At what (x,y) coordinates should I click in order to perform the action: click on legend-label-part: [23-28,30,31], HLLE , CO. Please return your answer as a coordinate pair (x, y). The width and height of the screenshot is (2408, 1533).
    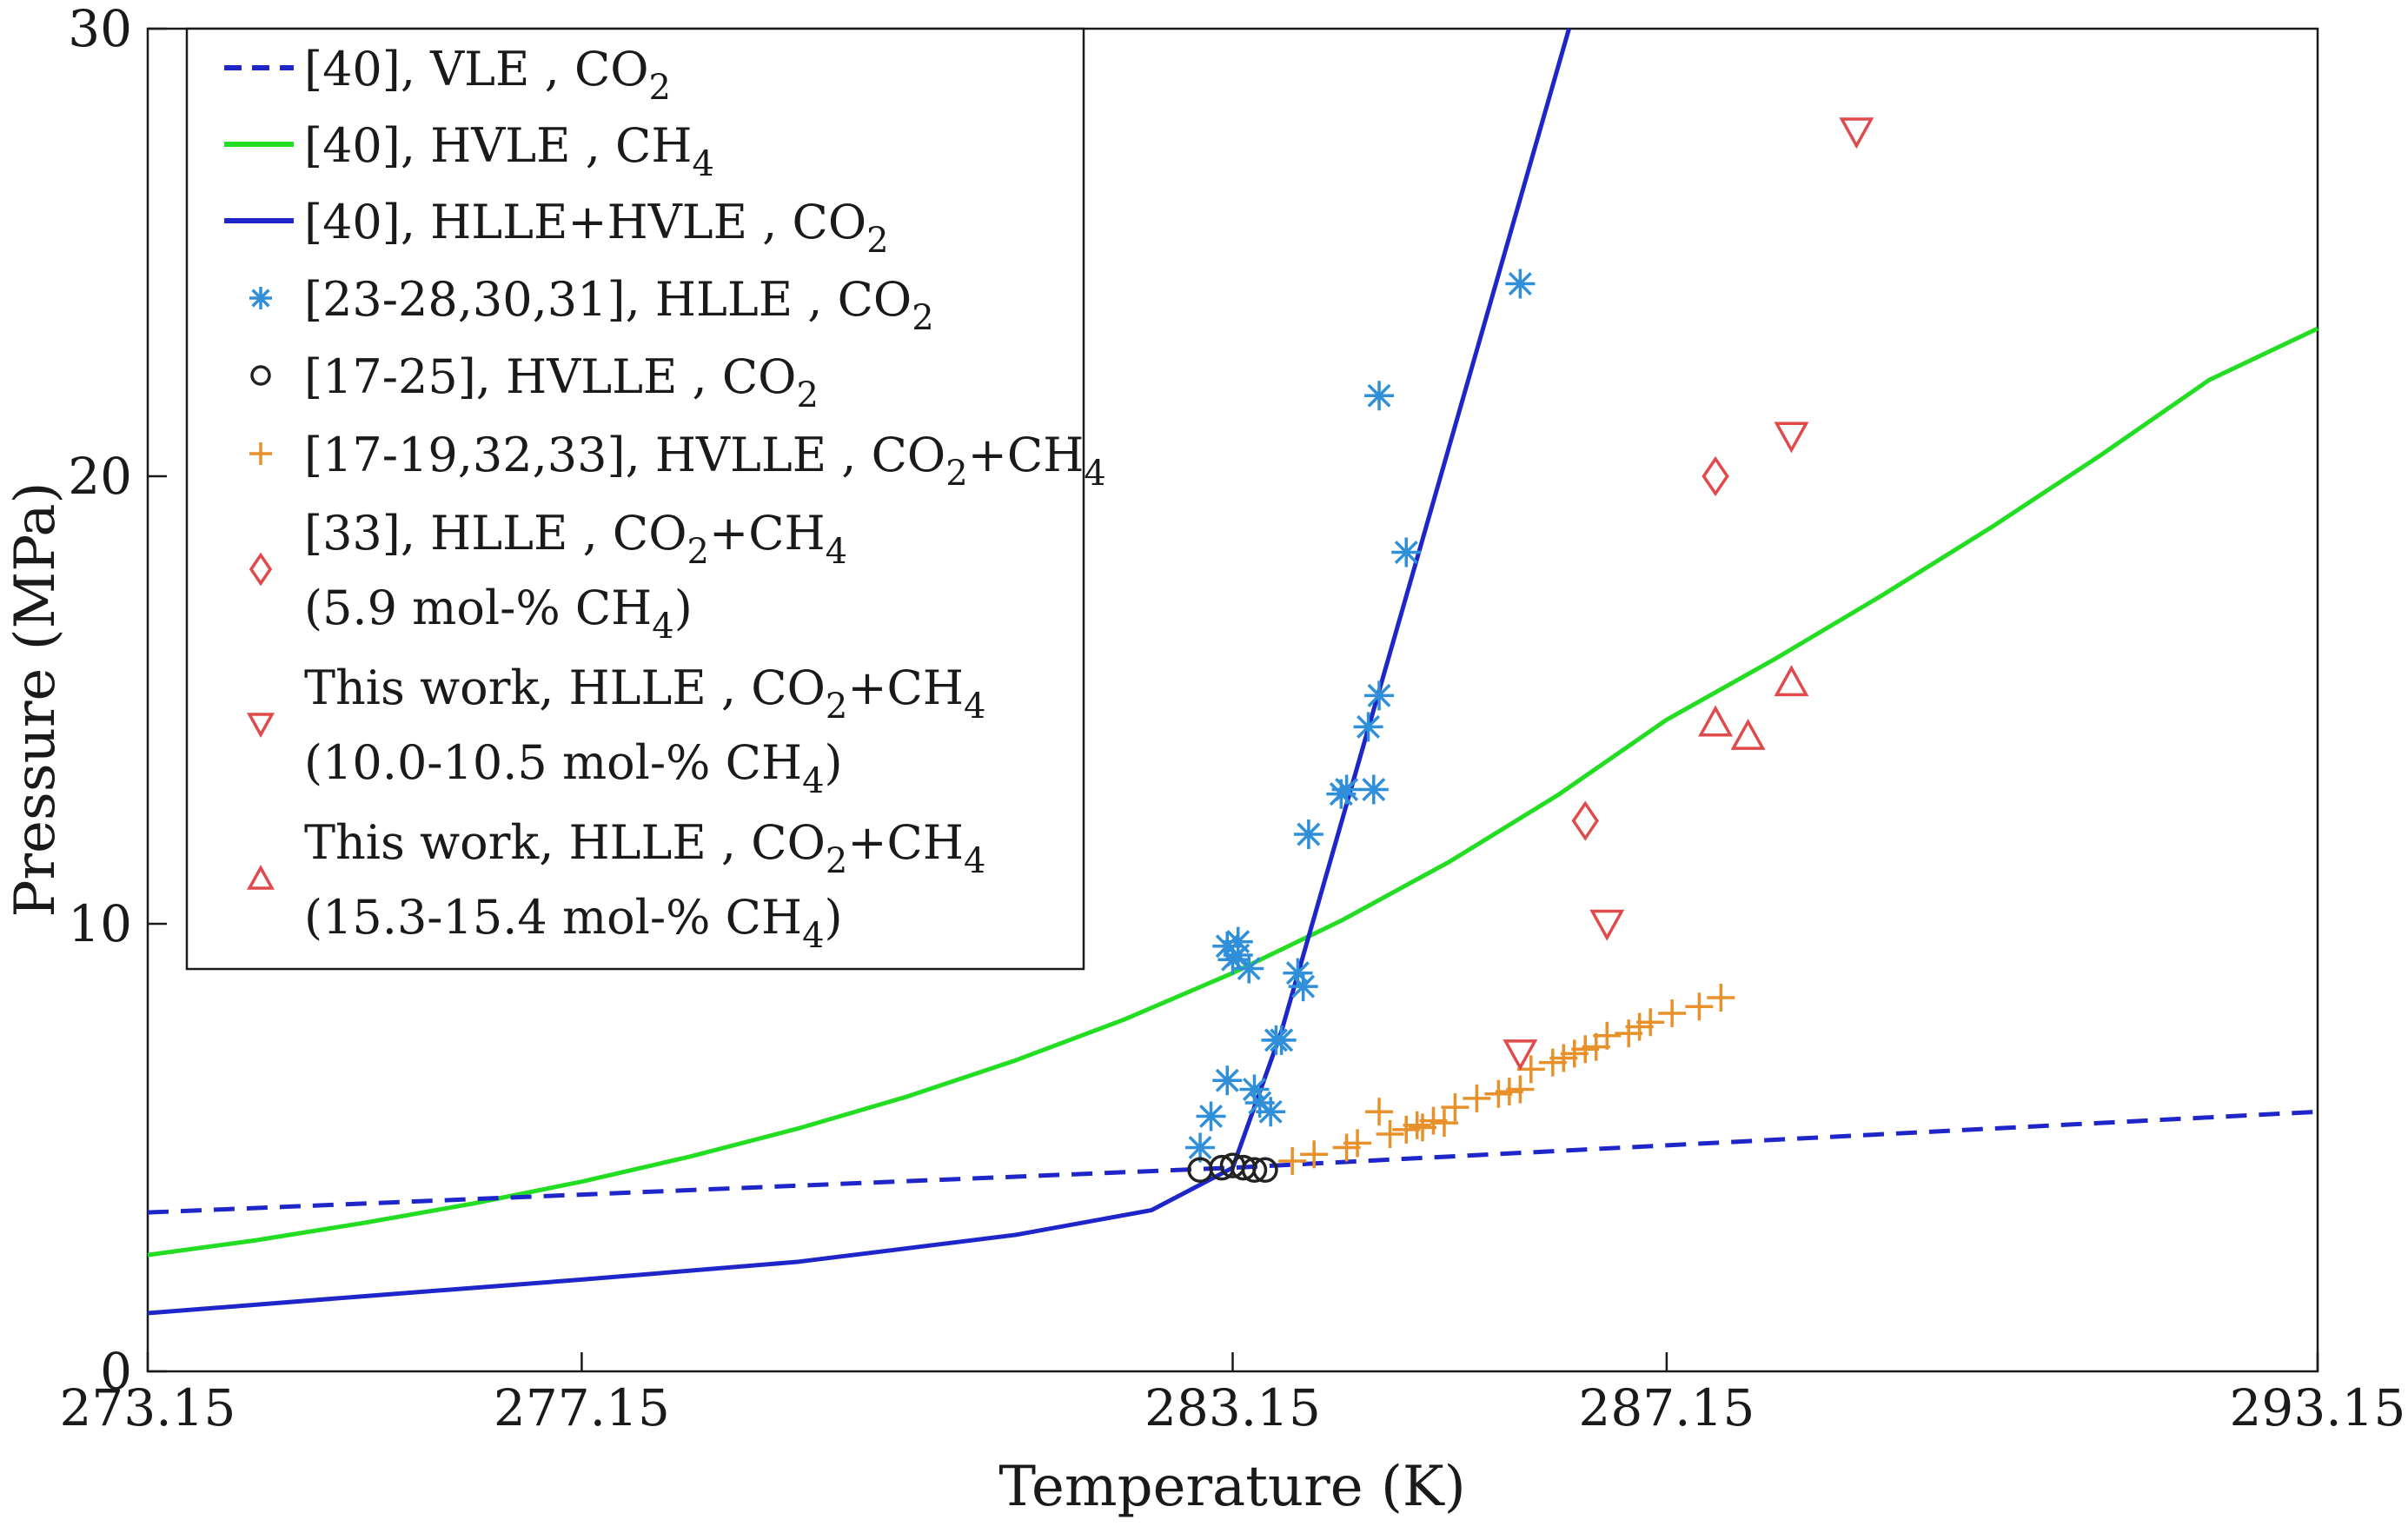
    Looking at the image, I should click on (608, 299).